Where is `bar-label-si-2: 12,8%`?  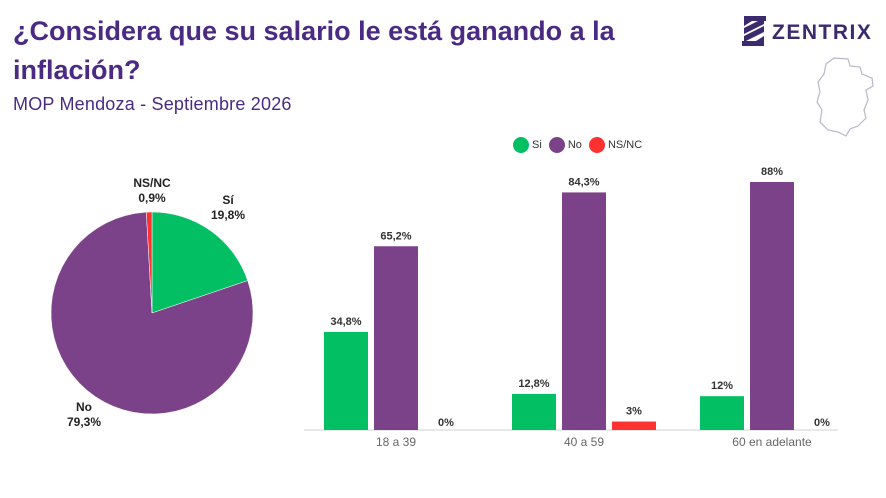
bar-label-si-2: 12,8% is located at coordinates (533, 384).